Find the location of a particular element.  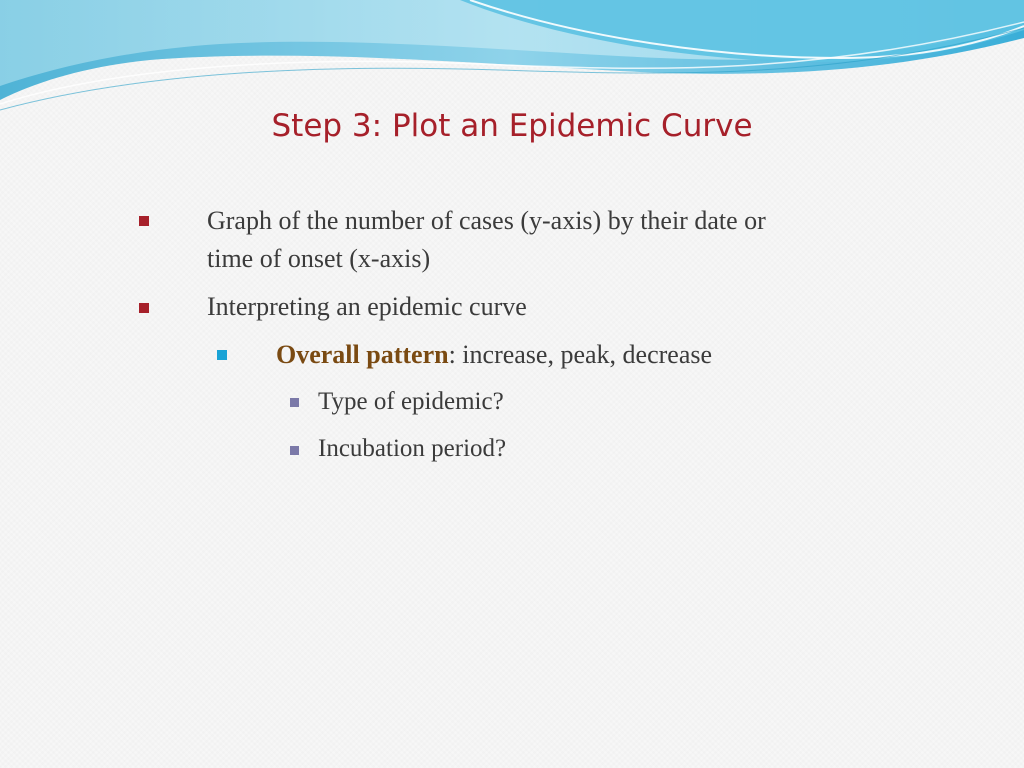

slide-title: Step 3: Plot an Epidemic Curve is located at coordinates (512, 126).